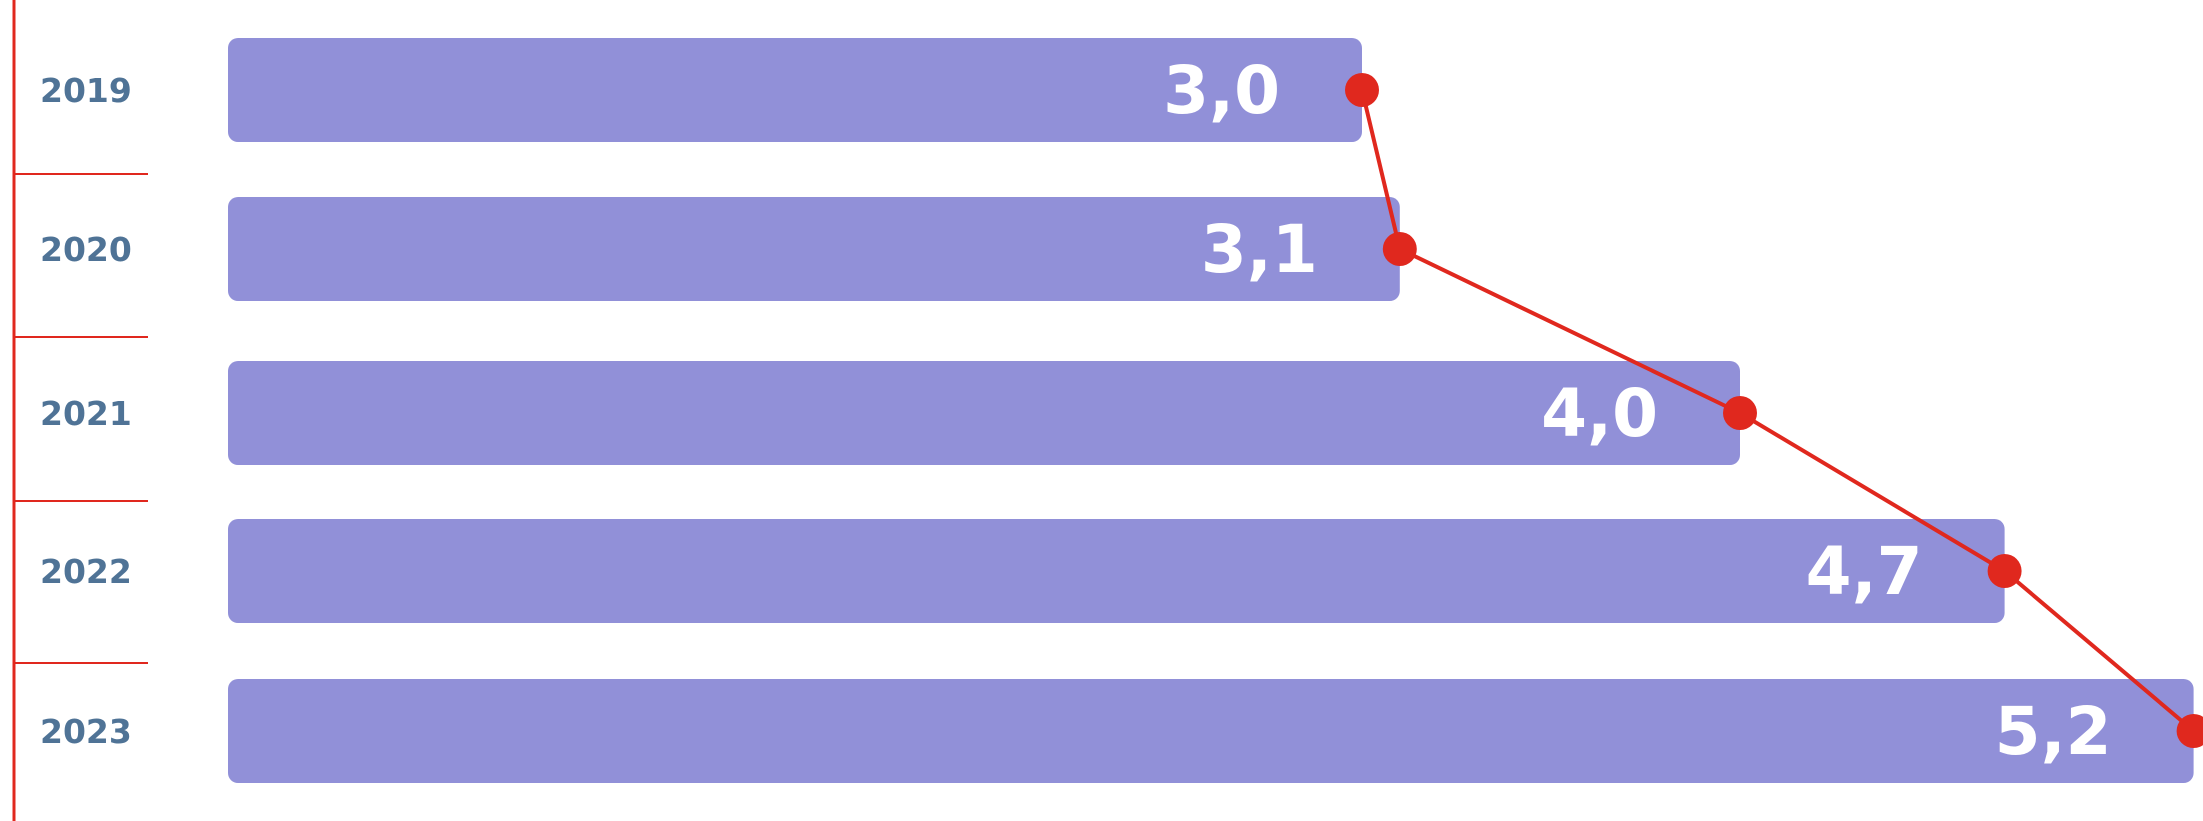  I want to click on value-label: 5,2, so click(2053, 731).